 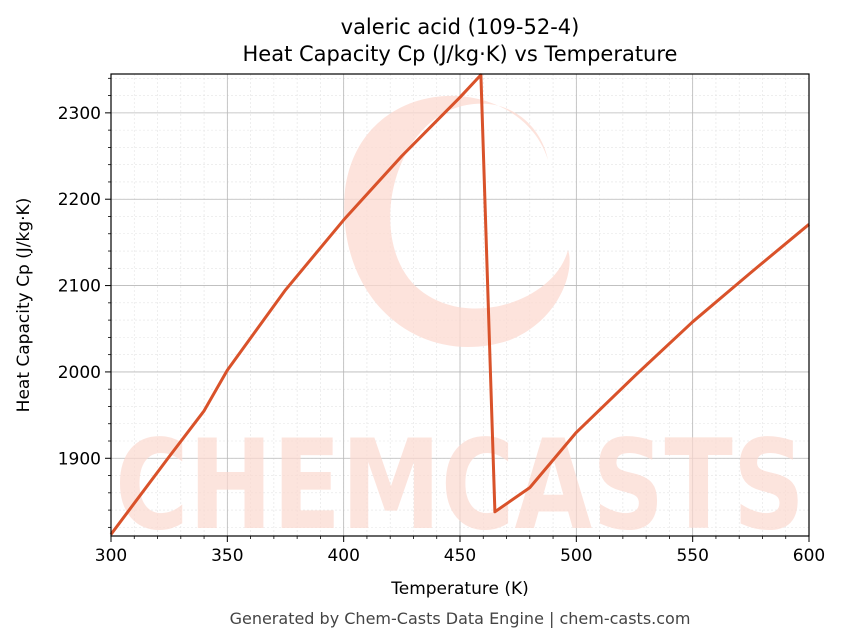 I want to click on x-tick-label: 450, so click(x=460, y=556).